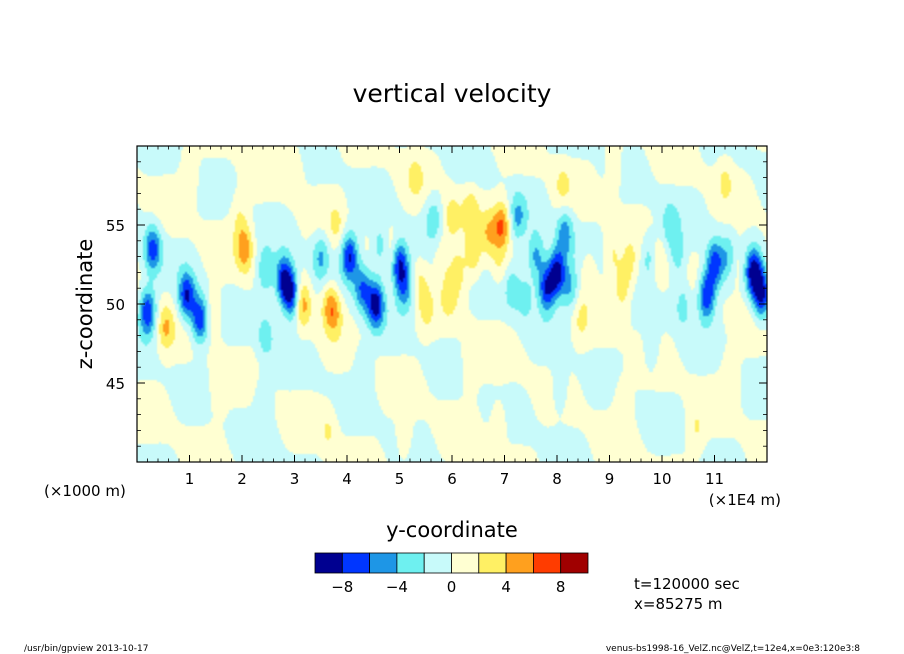  I want to click on x-tick-label: 9, so click(610, 479).